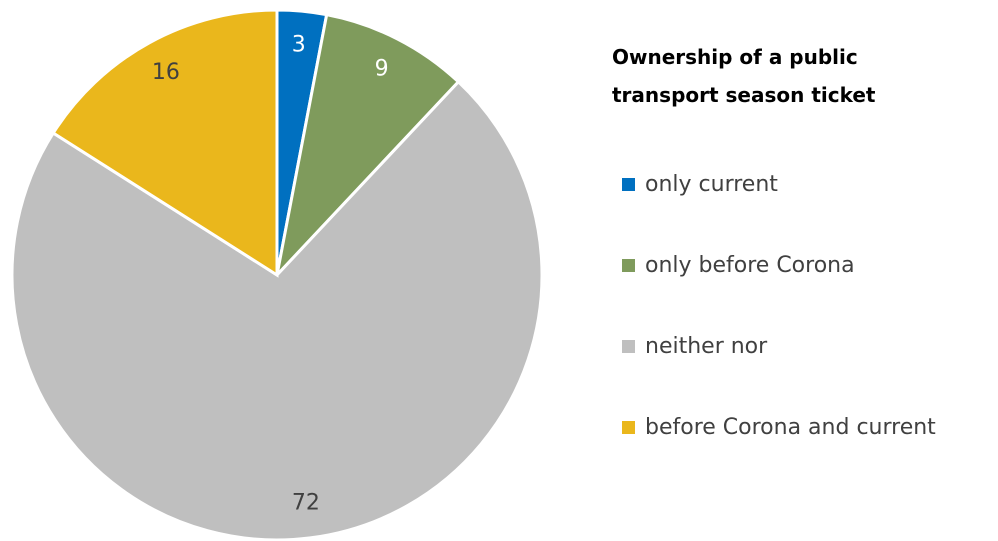  What do you see at coordinates (299, 44) in the screenshot?
I see `data-label: 3` at bounding box center [299, 44].